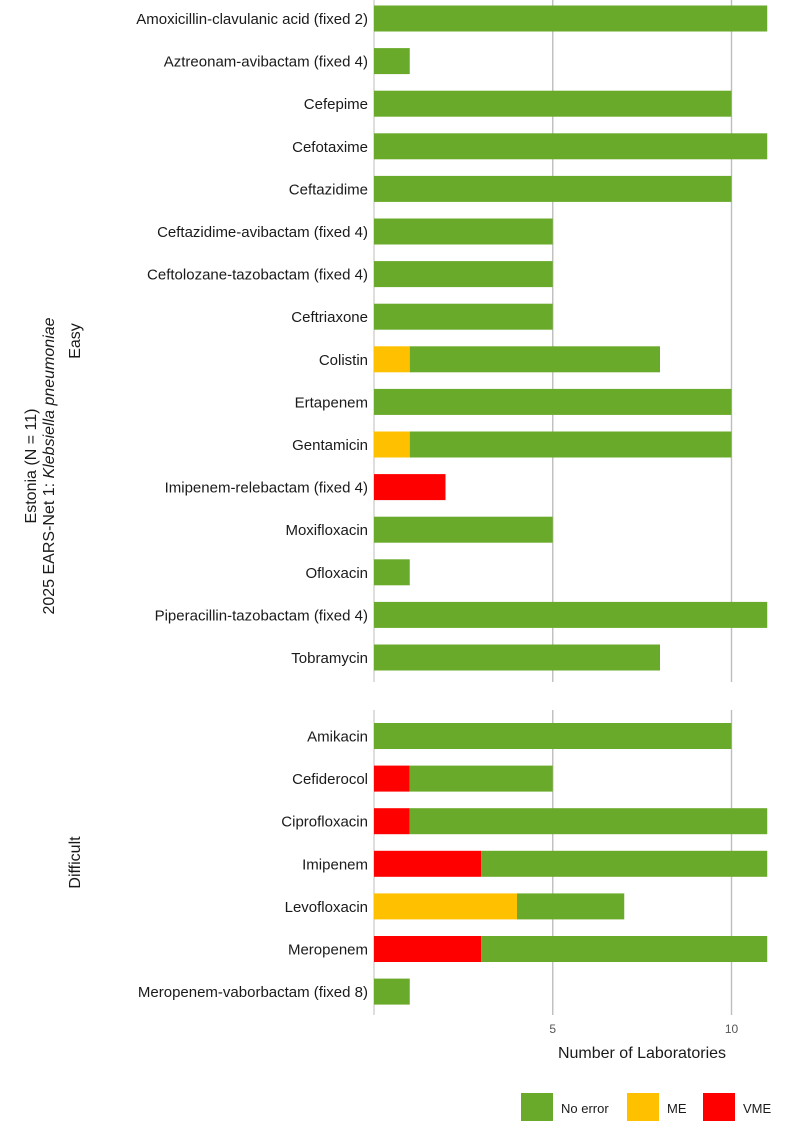 This screenshot has height=1126, width=787. What do you see at coordinates (252, 19) in the screenshot?
I see `category-label: Amoxicillin-clavulanic acid (fixed 2)` at bounding box center [252, 19].